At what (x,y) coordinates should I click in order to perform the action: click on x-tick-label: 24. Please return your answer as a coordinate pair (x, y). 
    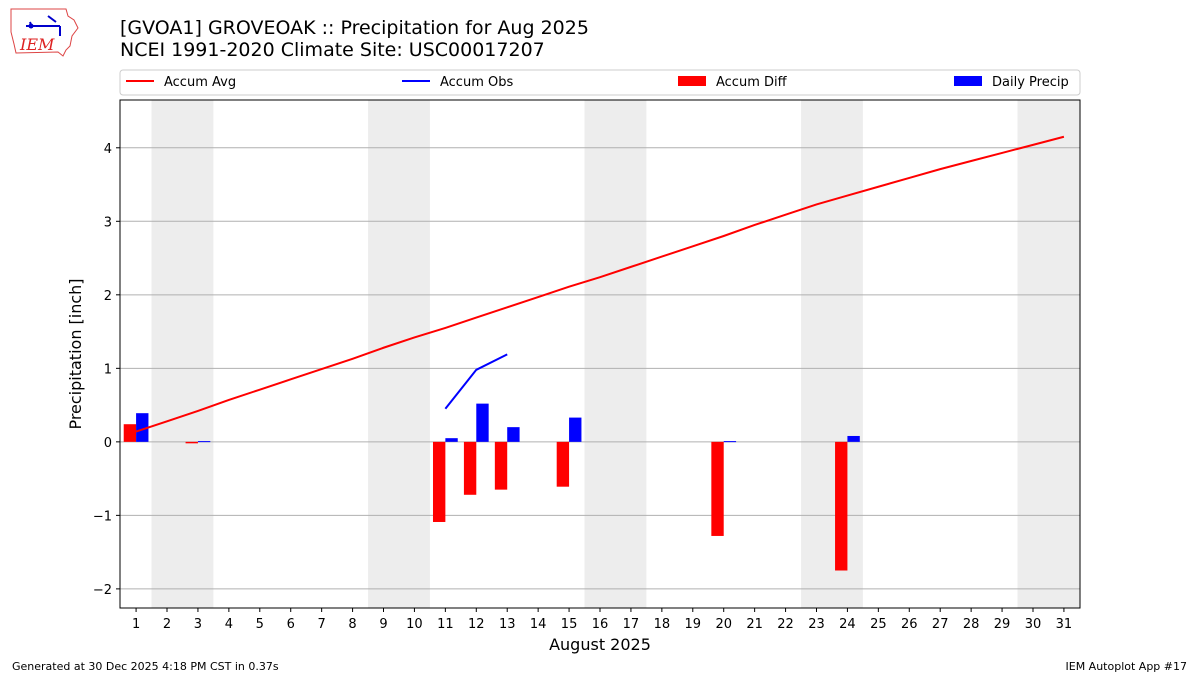
    Looking at the image, I should click on (847, 624).